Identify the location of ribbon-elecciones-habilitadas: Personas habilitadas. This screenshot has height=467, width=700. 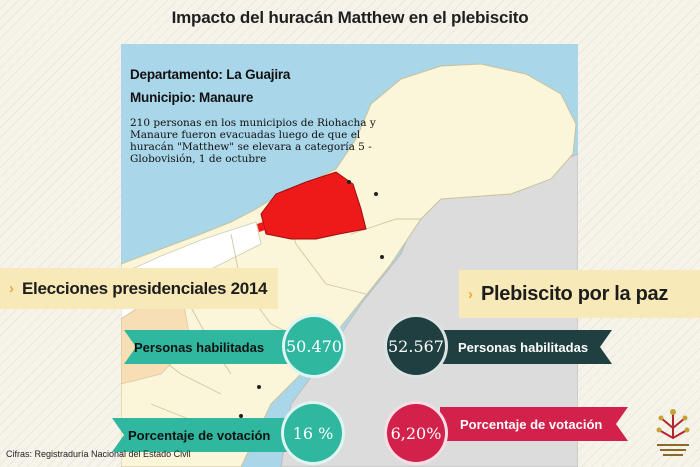
(209, 347).